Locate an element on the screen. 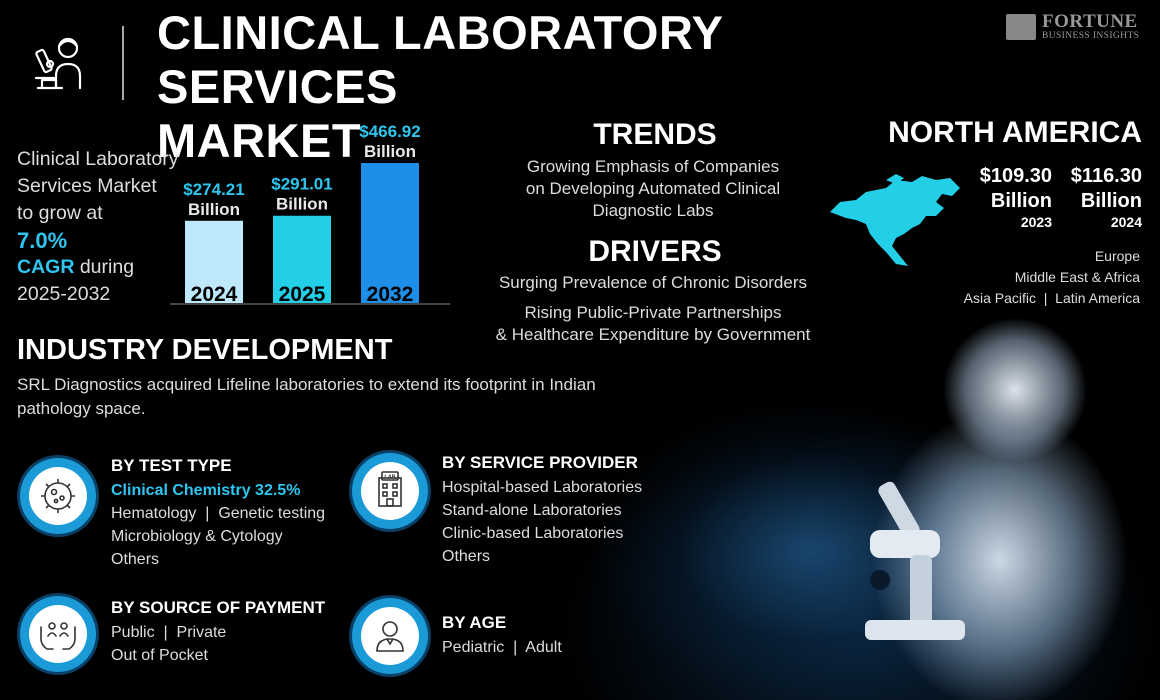  hands-people-icon is located at coordinates (58, 636).